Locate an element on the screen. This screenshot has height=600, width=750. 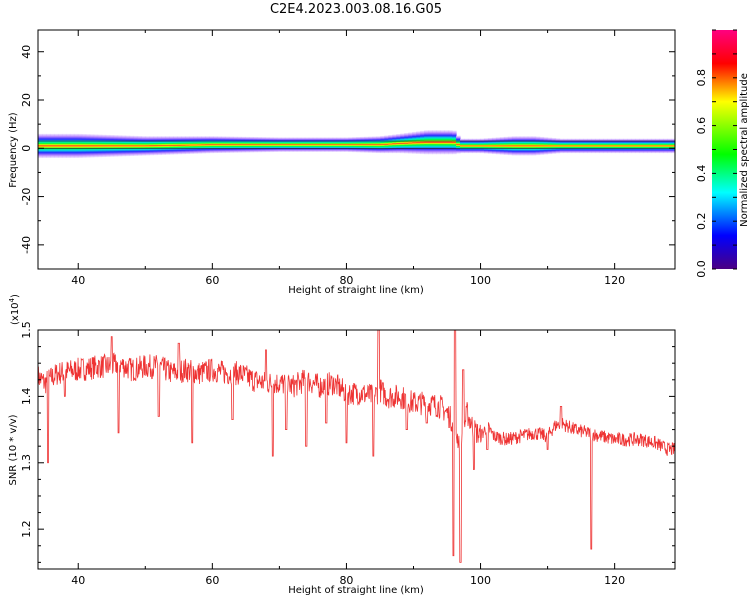
snr-x-tick-label: 40 is located at coordinates (78, 580).